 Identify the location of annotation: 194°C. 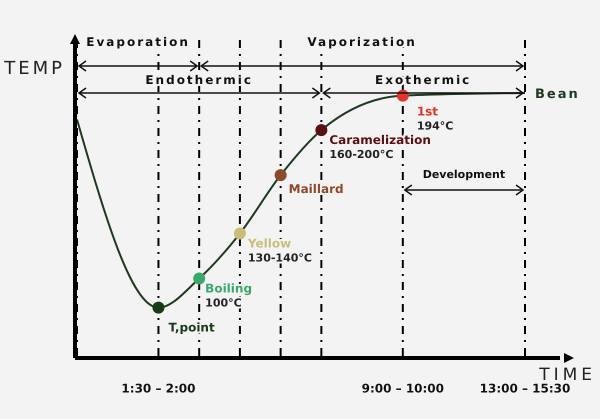
(435, 126).